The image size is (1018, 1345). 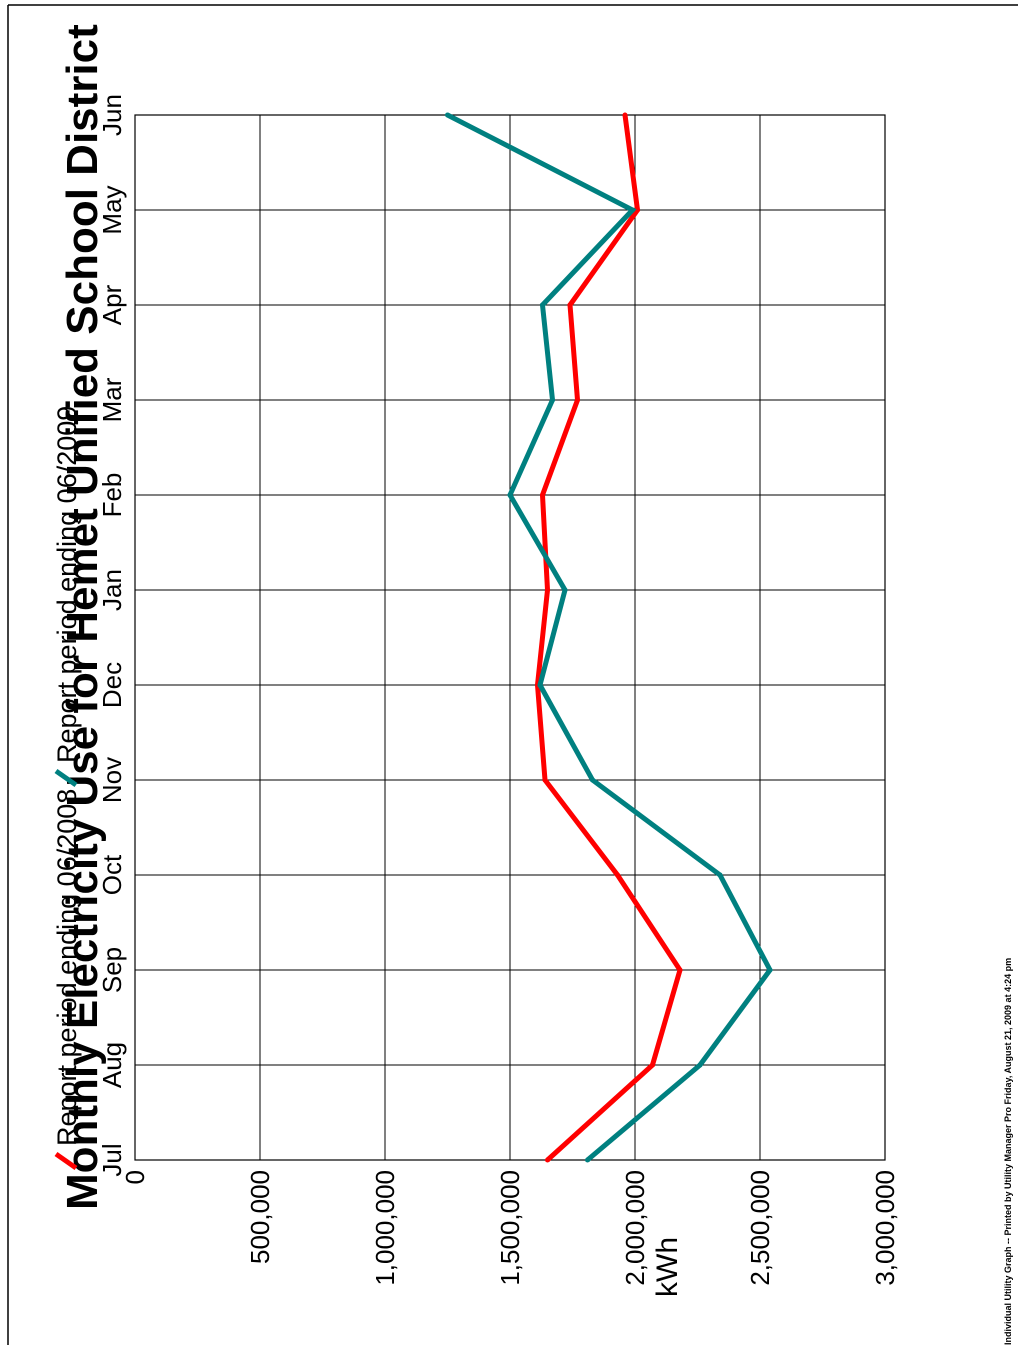 I want to click on x-tick-label: Jun, so click(x=112, y=115).